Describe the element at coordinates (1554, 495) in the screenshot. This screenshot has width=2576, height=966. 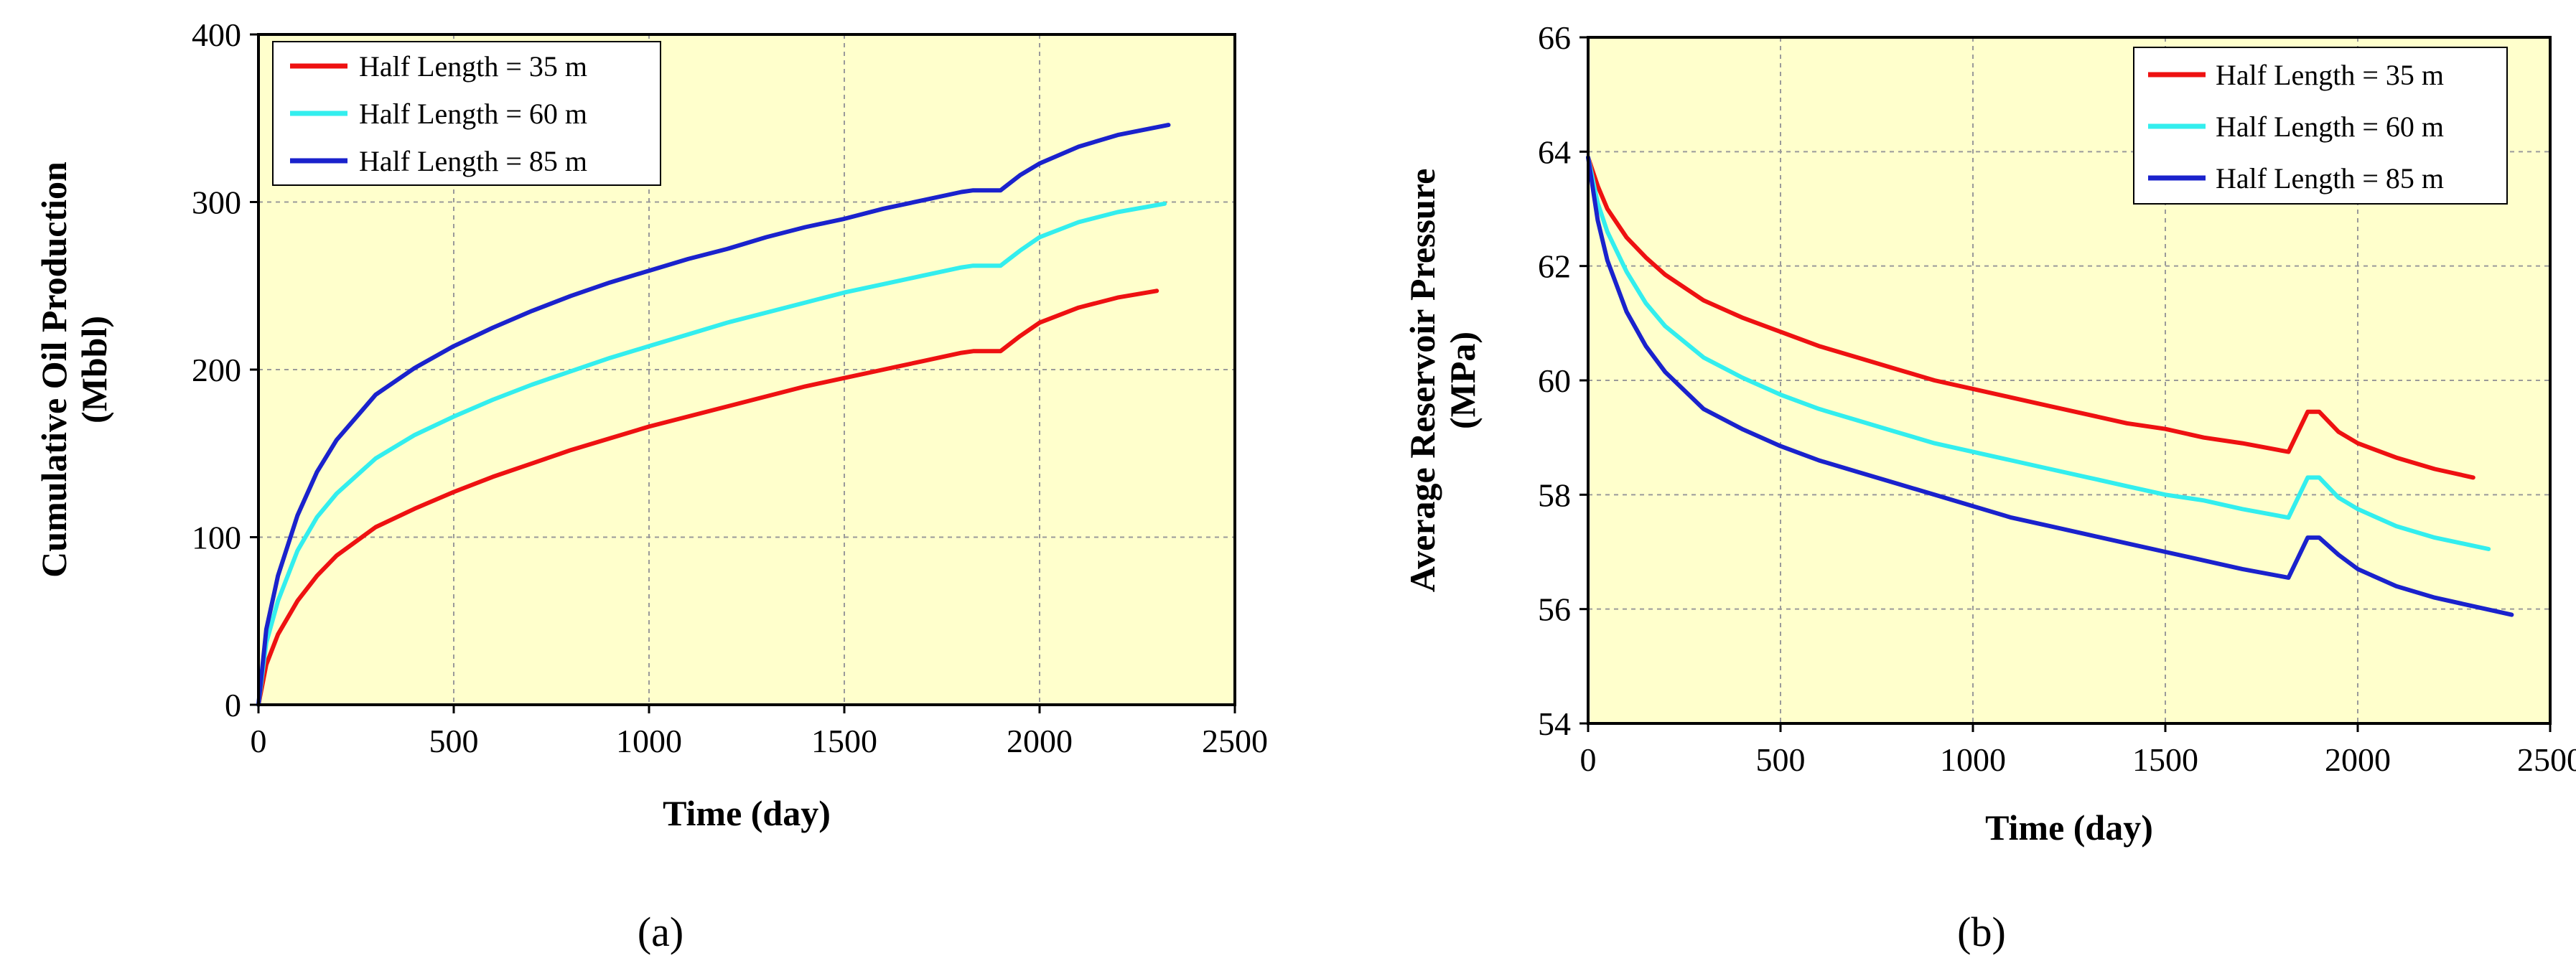
I see `chart-b-y-tick-label: 58` at that location.